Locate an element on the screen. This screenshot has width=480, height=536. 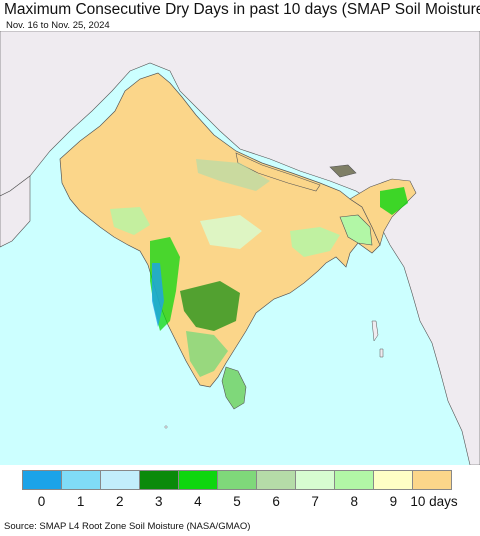
wet-patch-deccan is located at coordinates (210, 306).